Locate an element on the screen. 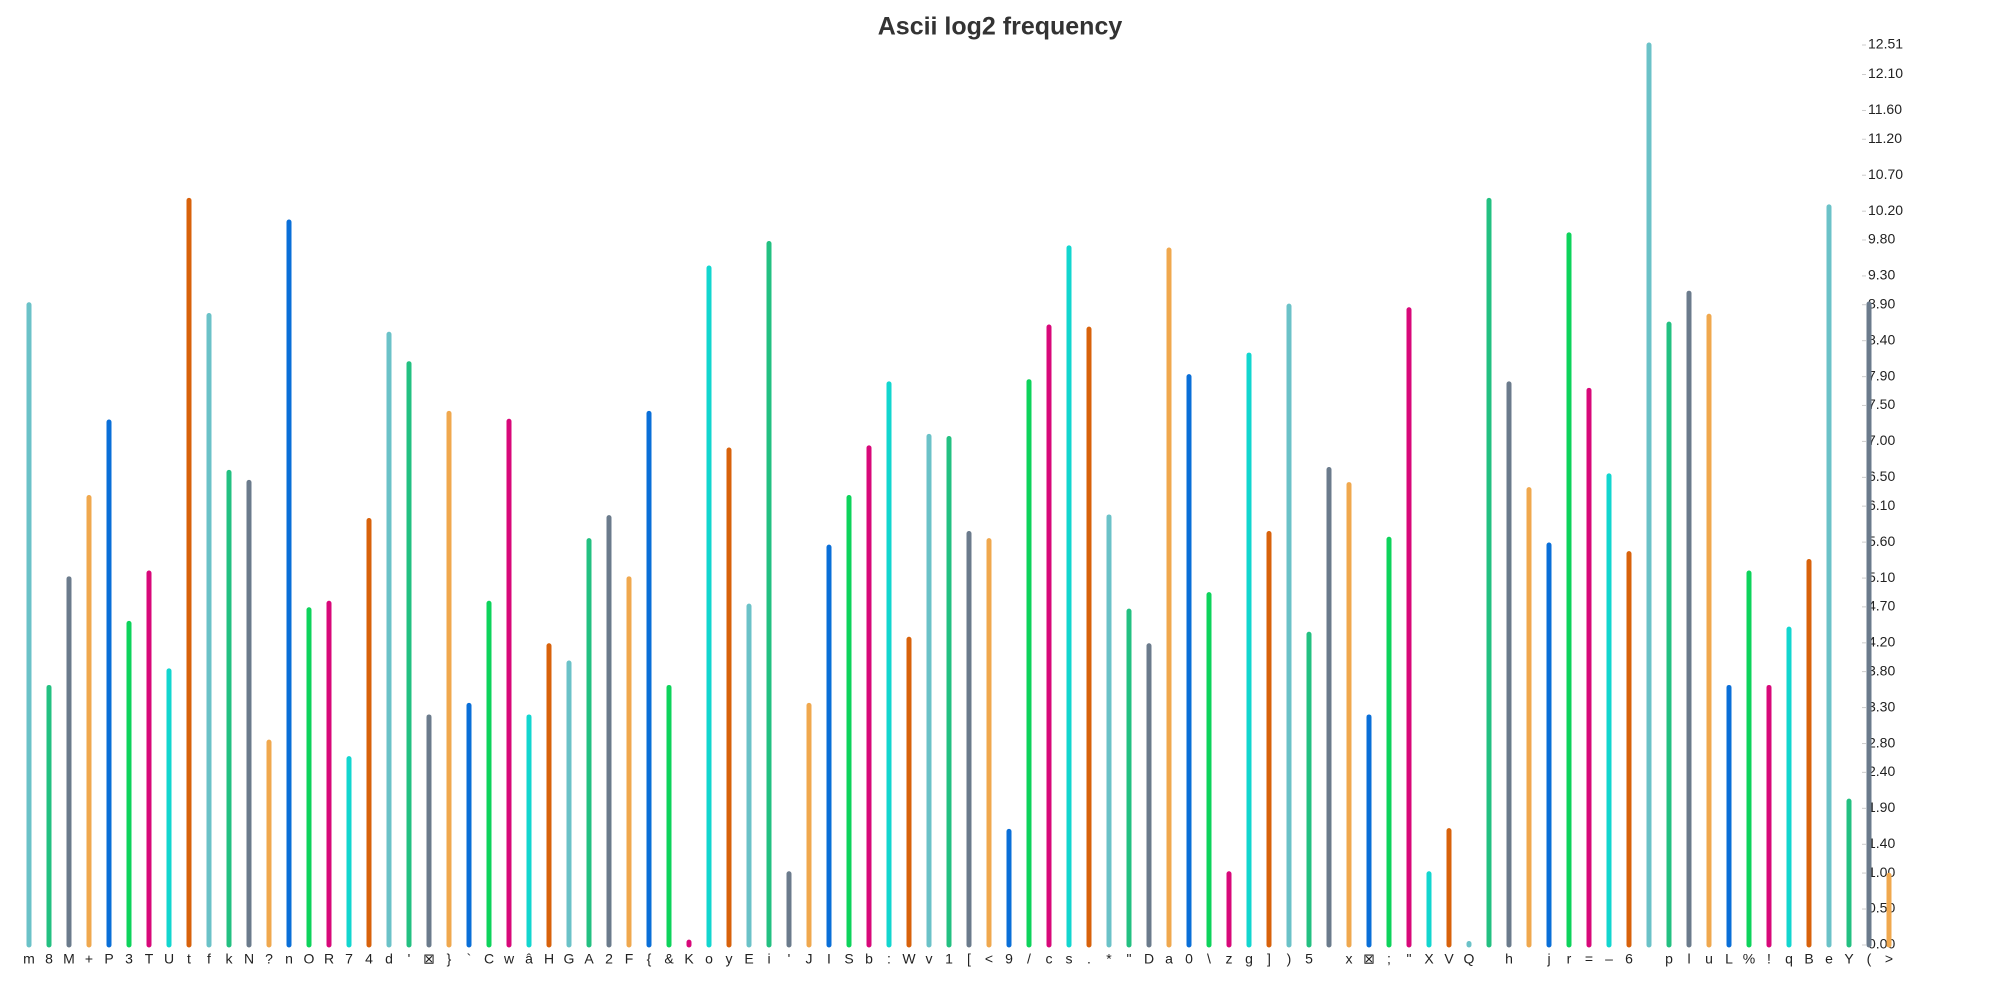 This screenshot has width=2000, height=1005. x-tick-label: 4 is located at coordinates (369, 959).